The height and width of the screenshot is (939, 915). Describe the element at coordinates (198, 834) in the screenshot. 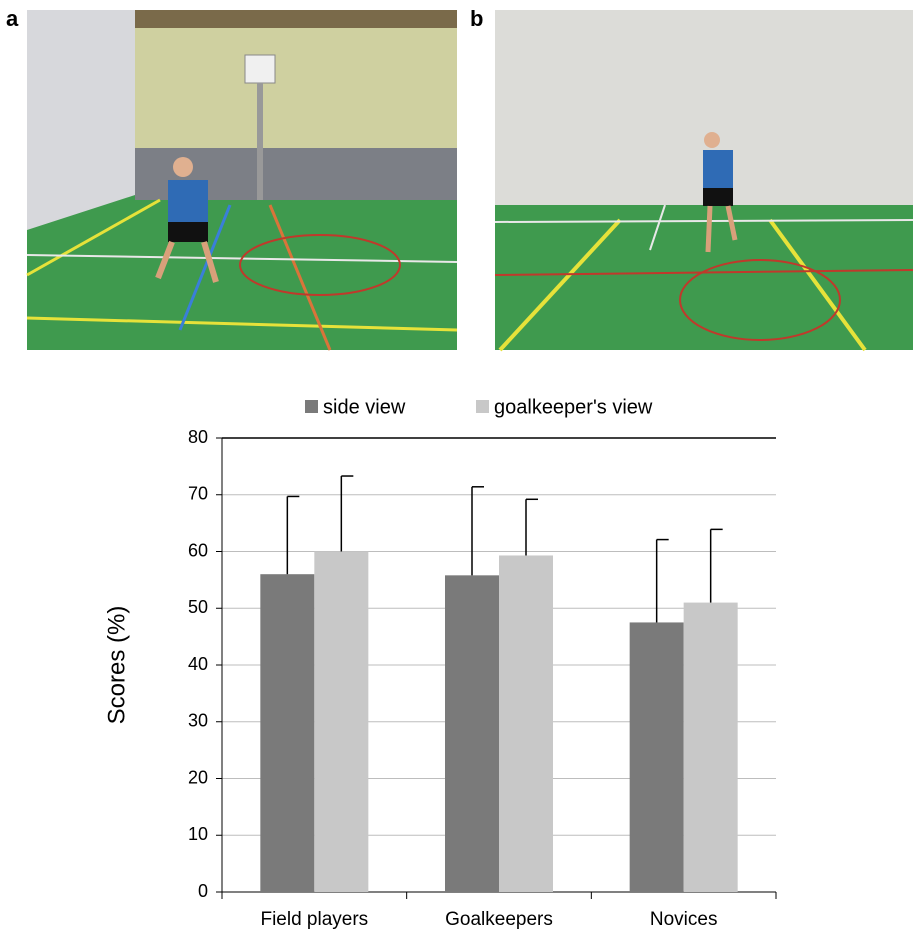

I see `y-tick-label: 10` at that location.